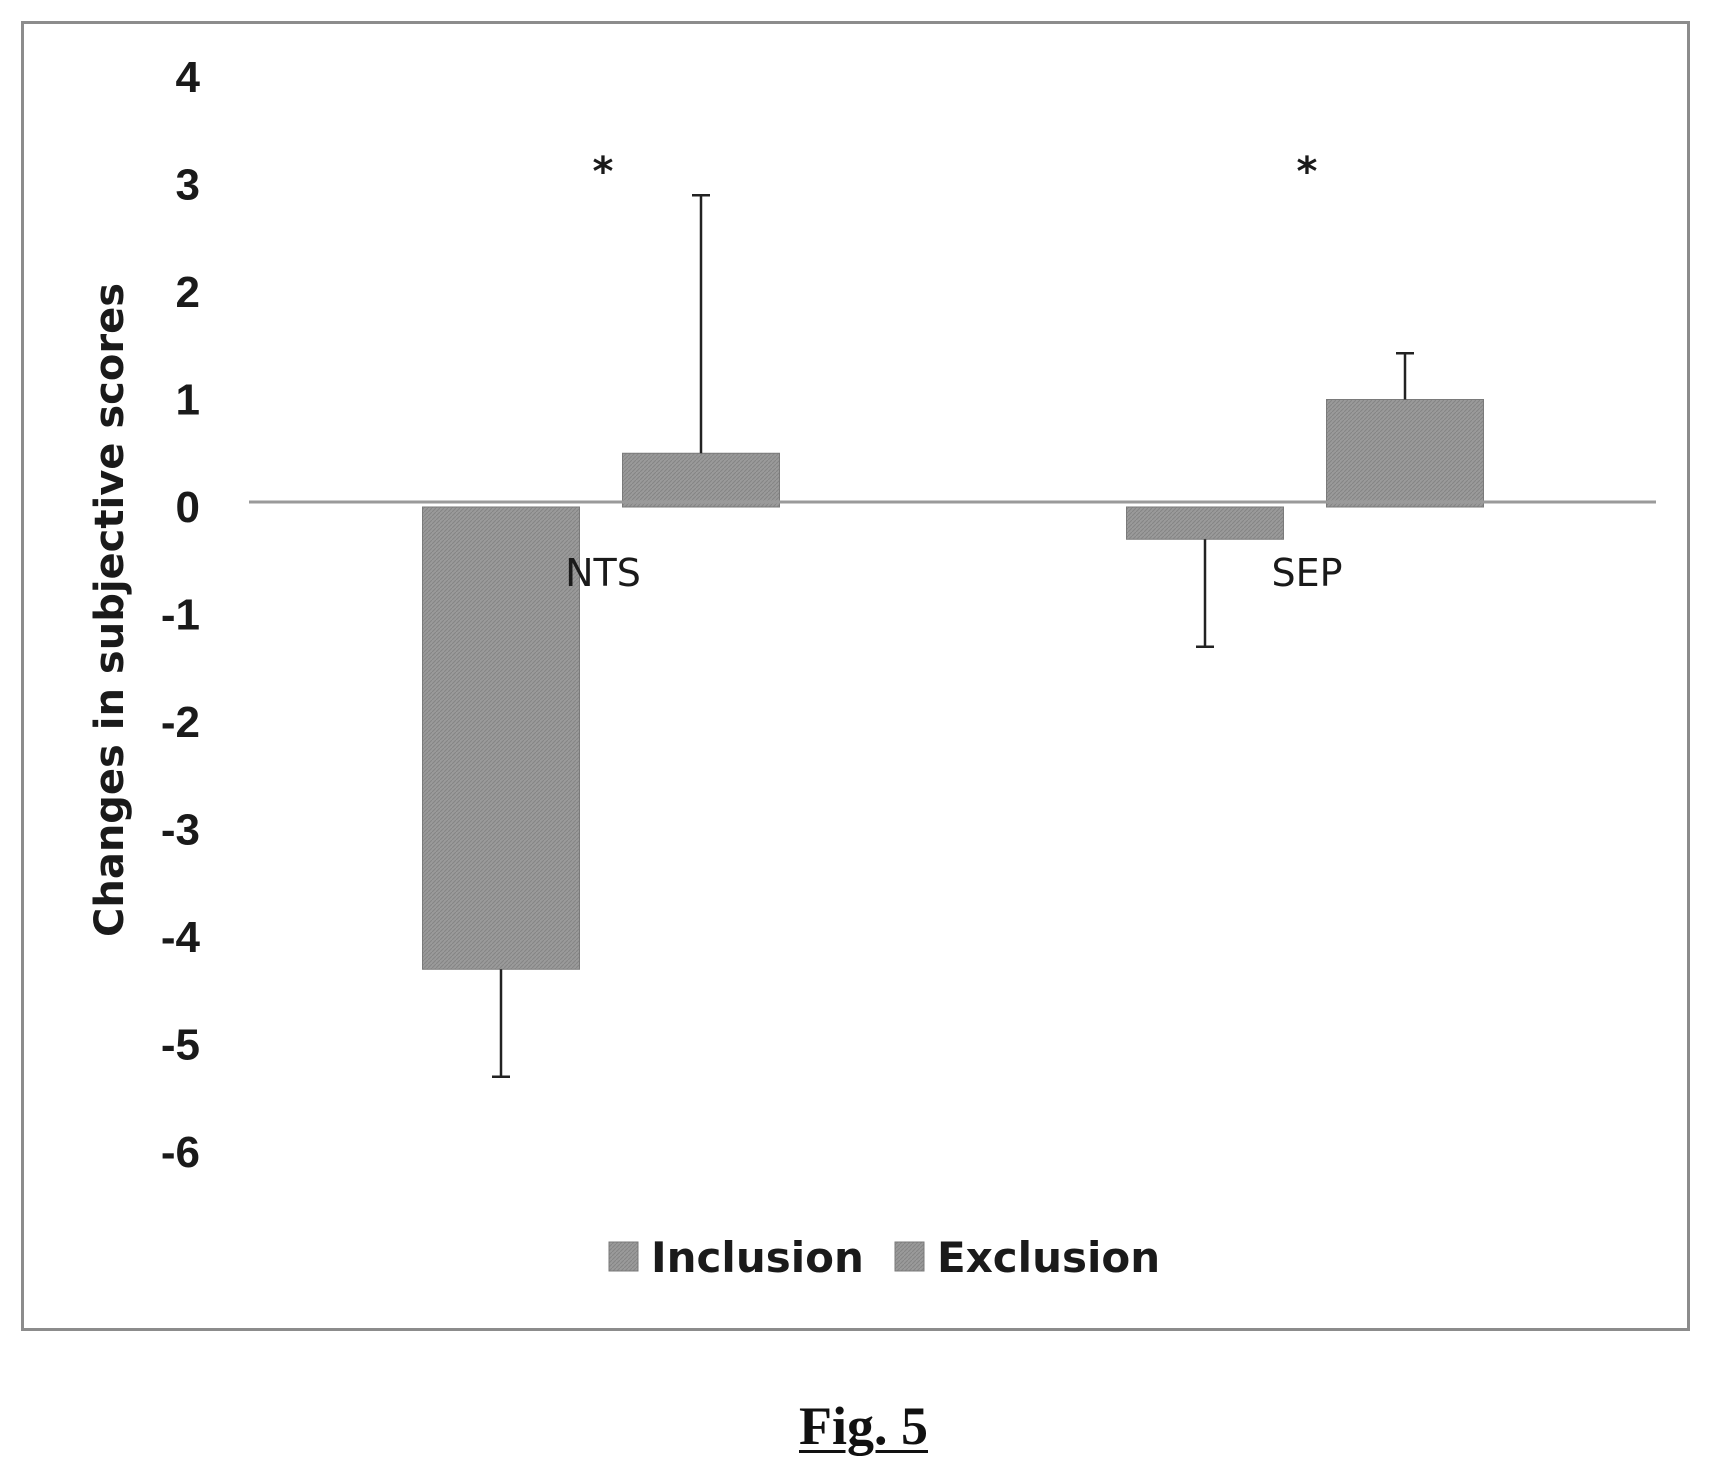 Image resolution: width=1727 pixels, height=1484 pixels. I want to click on significance-marker-nts: *, so click(603, 172).